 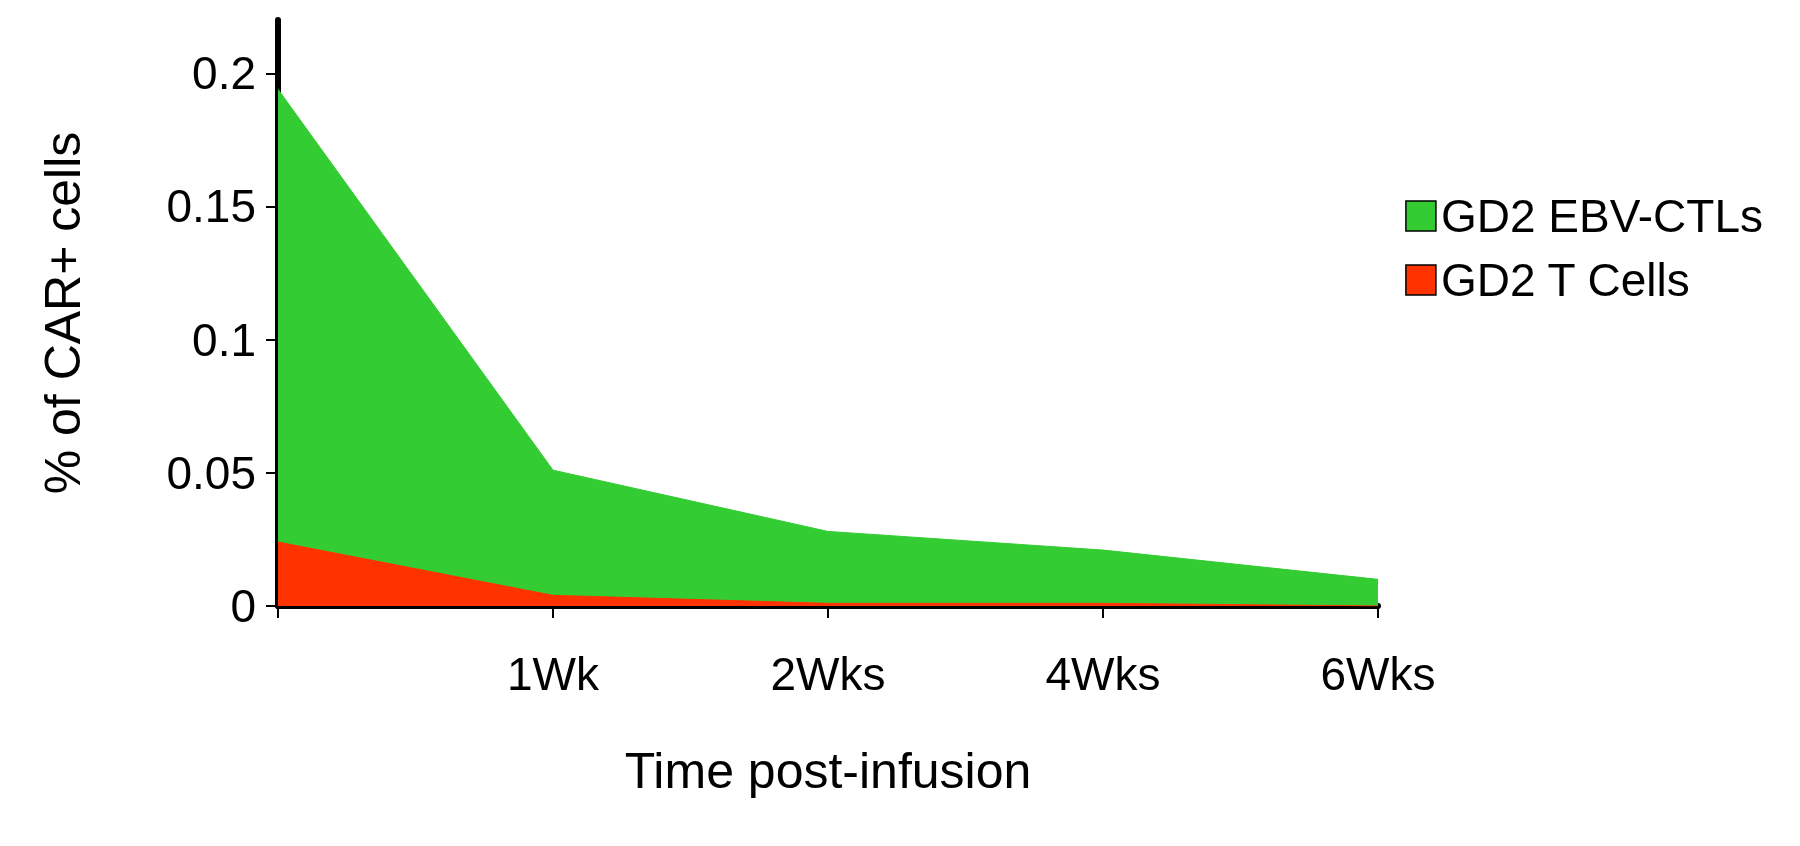 I want to click on legend-label: GD2 EBV-CTLs, so click(x=1601, y=216).